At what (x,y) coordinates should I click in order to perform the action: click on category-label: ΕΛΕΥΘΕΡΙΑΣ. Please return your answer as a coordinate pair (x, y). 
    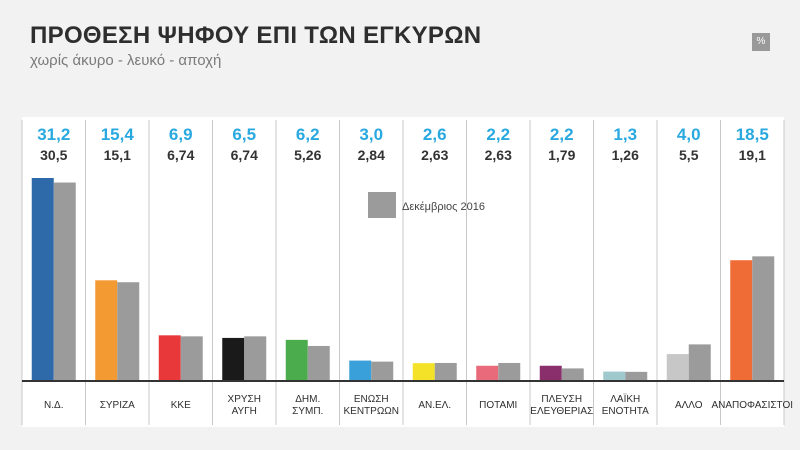
    Looking at the image, I should click on (561, 411).